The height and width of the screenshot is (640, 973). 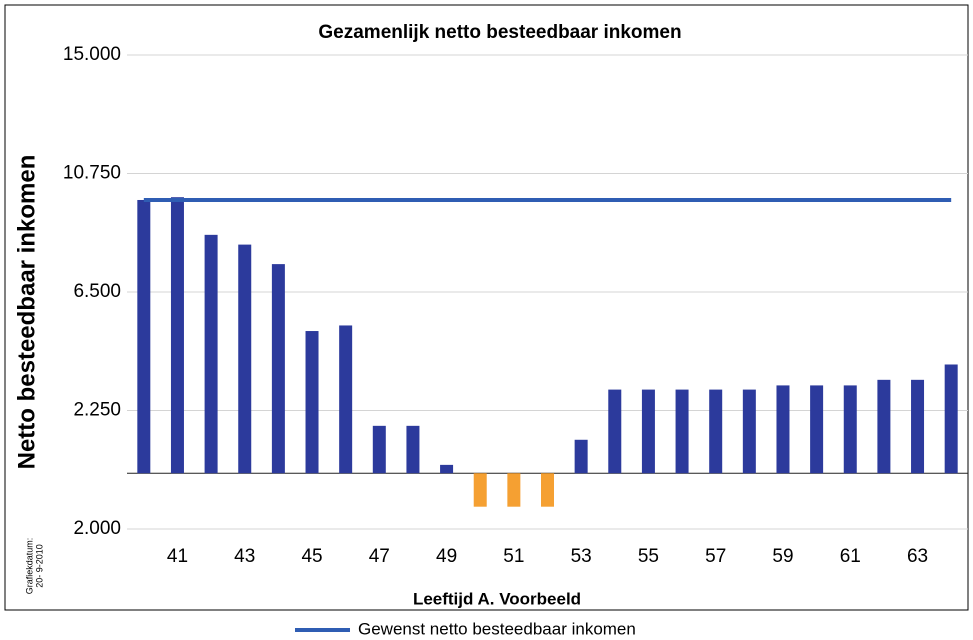 I want to click on y-tick-label: 15.000, so click(x=92, y=54).